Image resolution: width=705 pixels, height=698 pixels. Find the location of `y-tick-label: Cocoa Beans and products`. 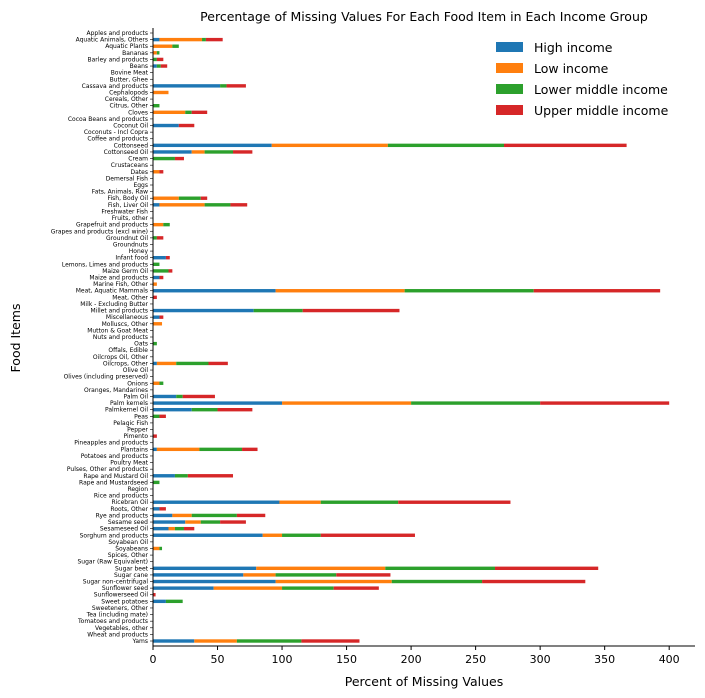

y-tick-label: Cocoa Beans and products is located at coordinates (108, 119).